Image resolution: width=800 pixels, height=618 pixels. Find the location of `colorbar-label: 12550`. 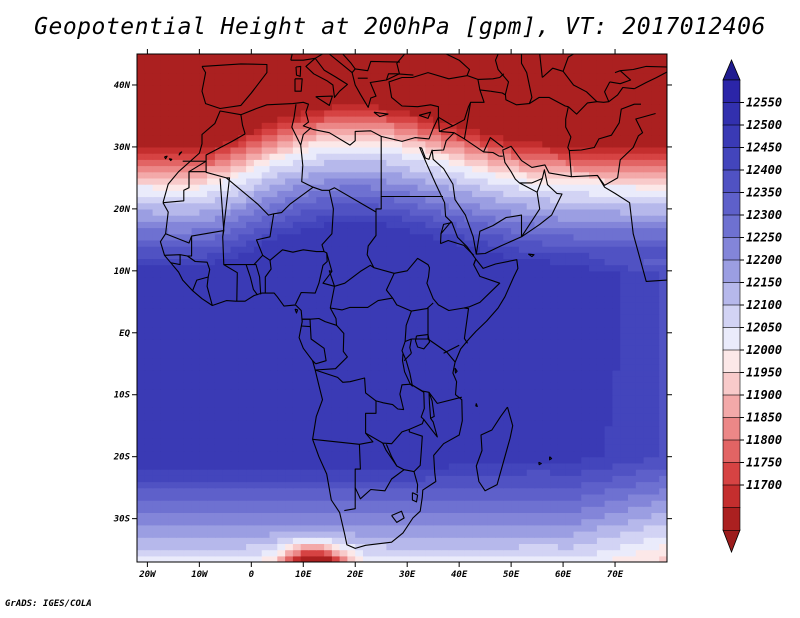

colorbar-label: 12550 is located at coordinates (764, 103).